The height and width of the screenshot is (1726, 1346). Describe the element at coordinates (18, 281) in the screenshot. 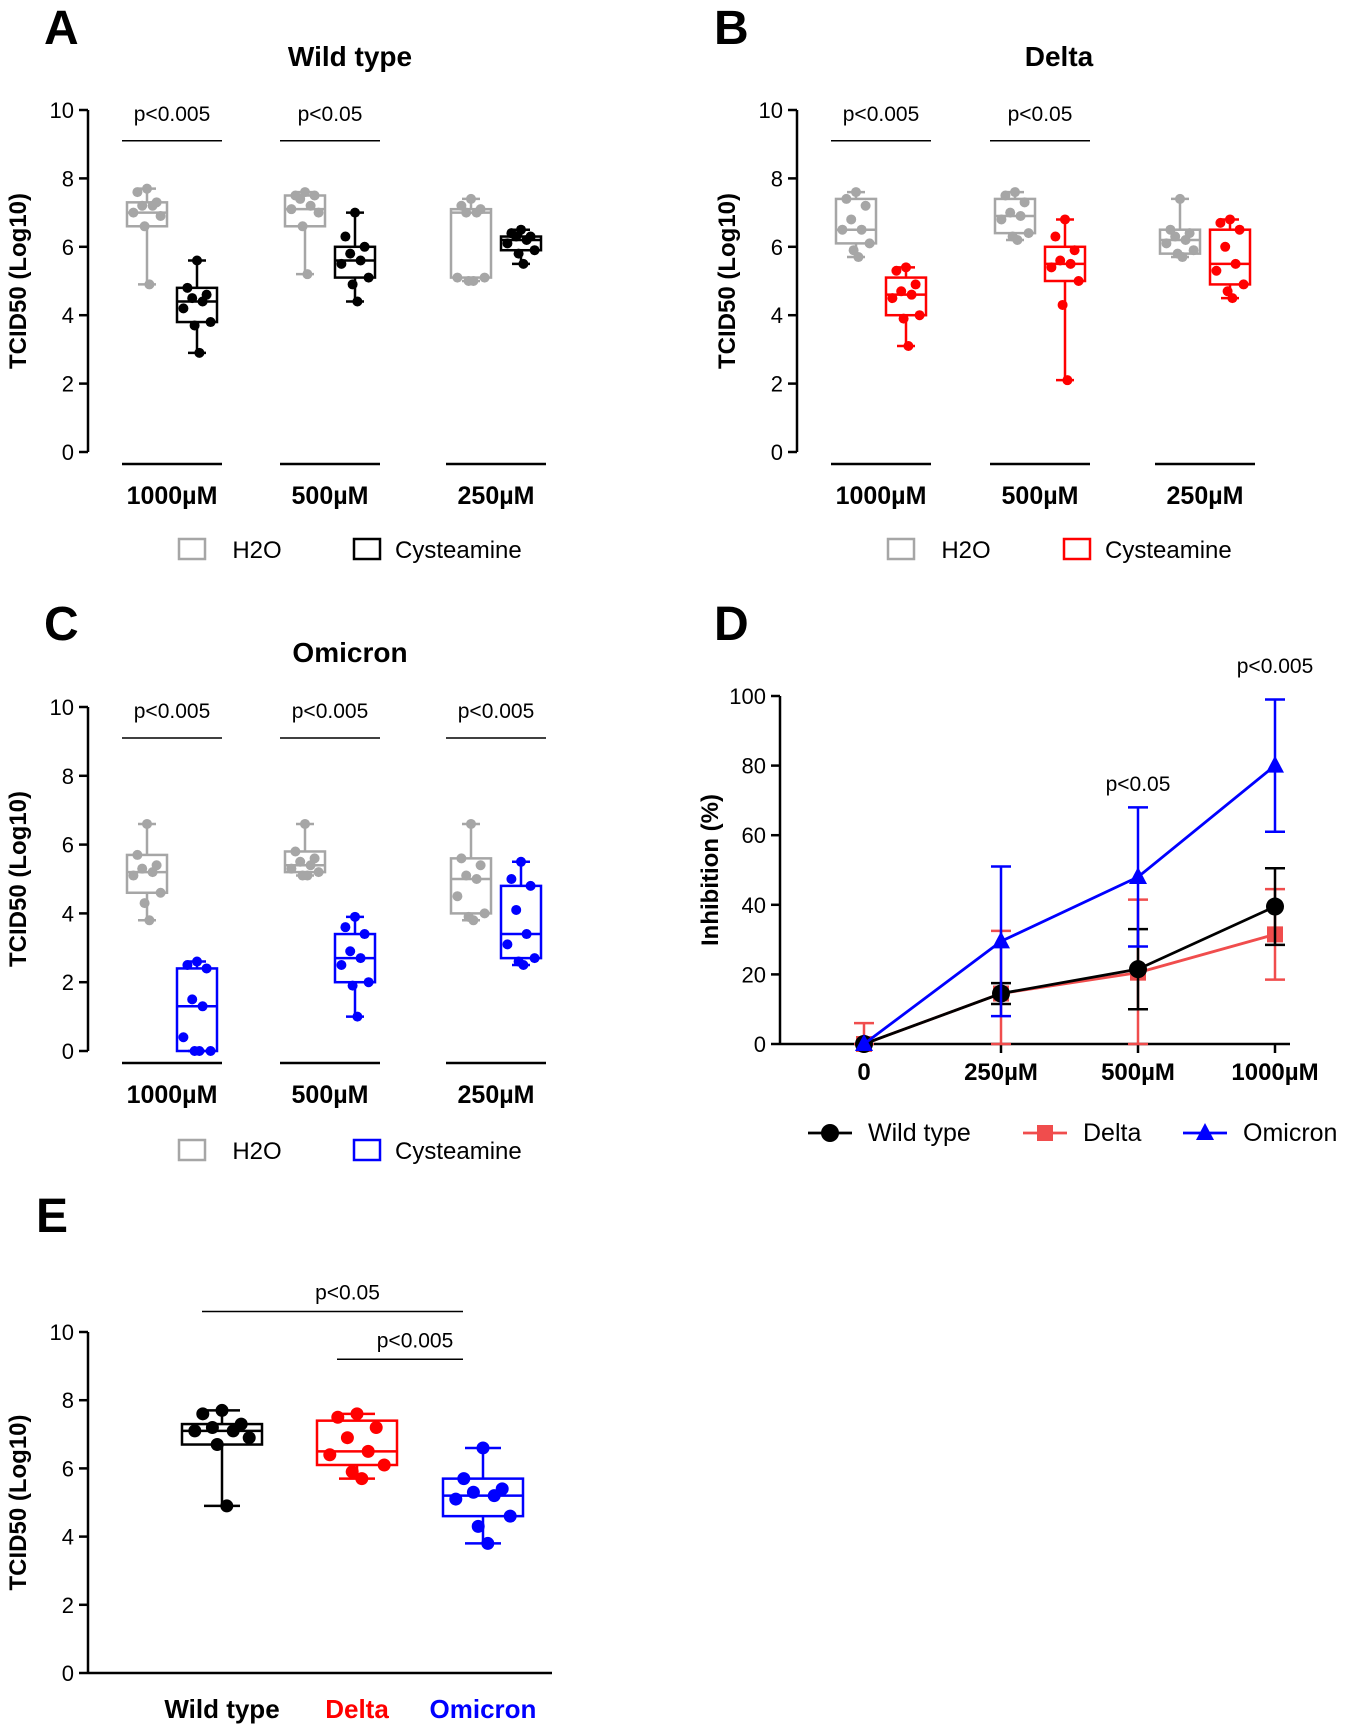

I see `panel-a-y-axis-label: TCID50 (Log10)` at that location.